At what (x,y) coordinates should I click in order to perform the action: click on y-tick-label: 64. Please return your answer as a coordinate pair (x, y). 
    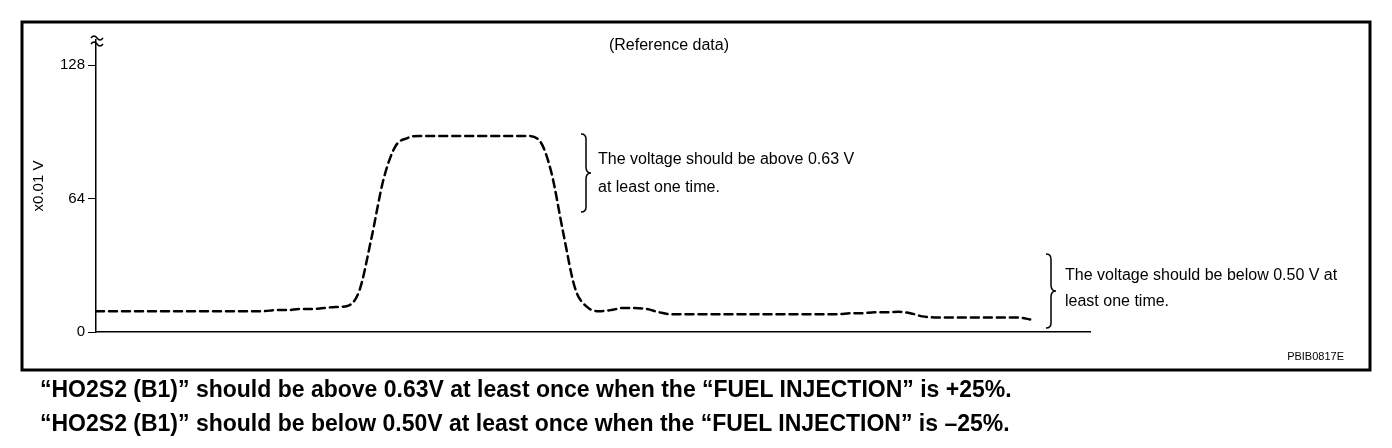
    Looking at the image, I should click on (76, 197).